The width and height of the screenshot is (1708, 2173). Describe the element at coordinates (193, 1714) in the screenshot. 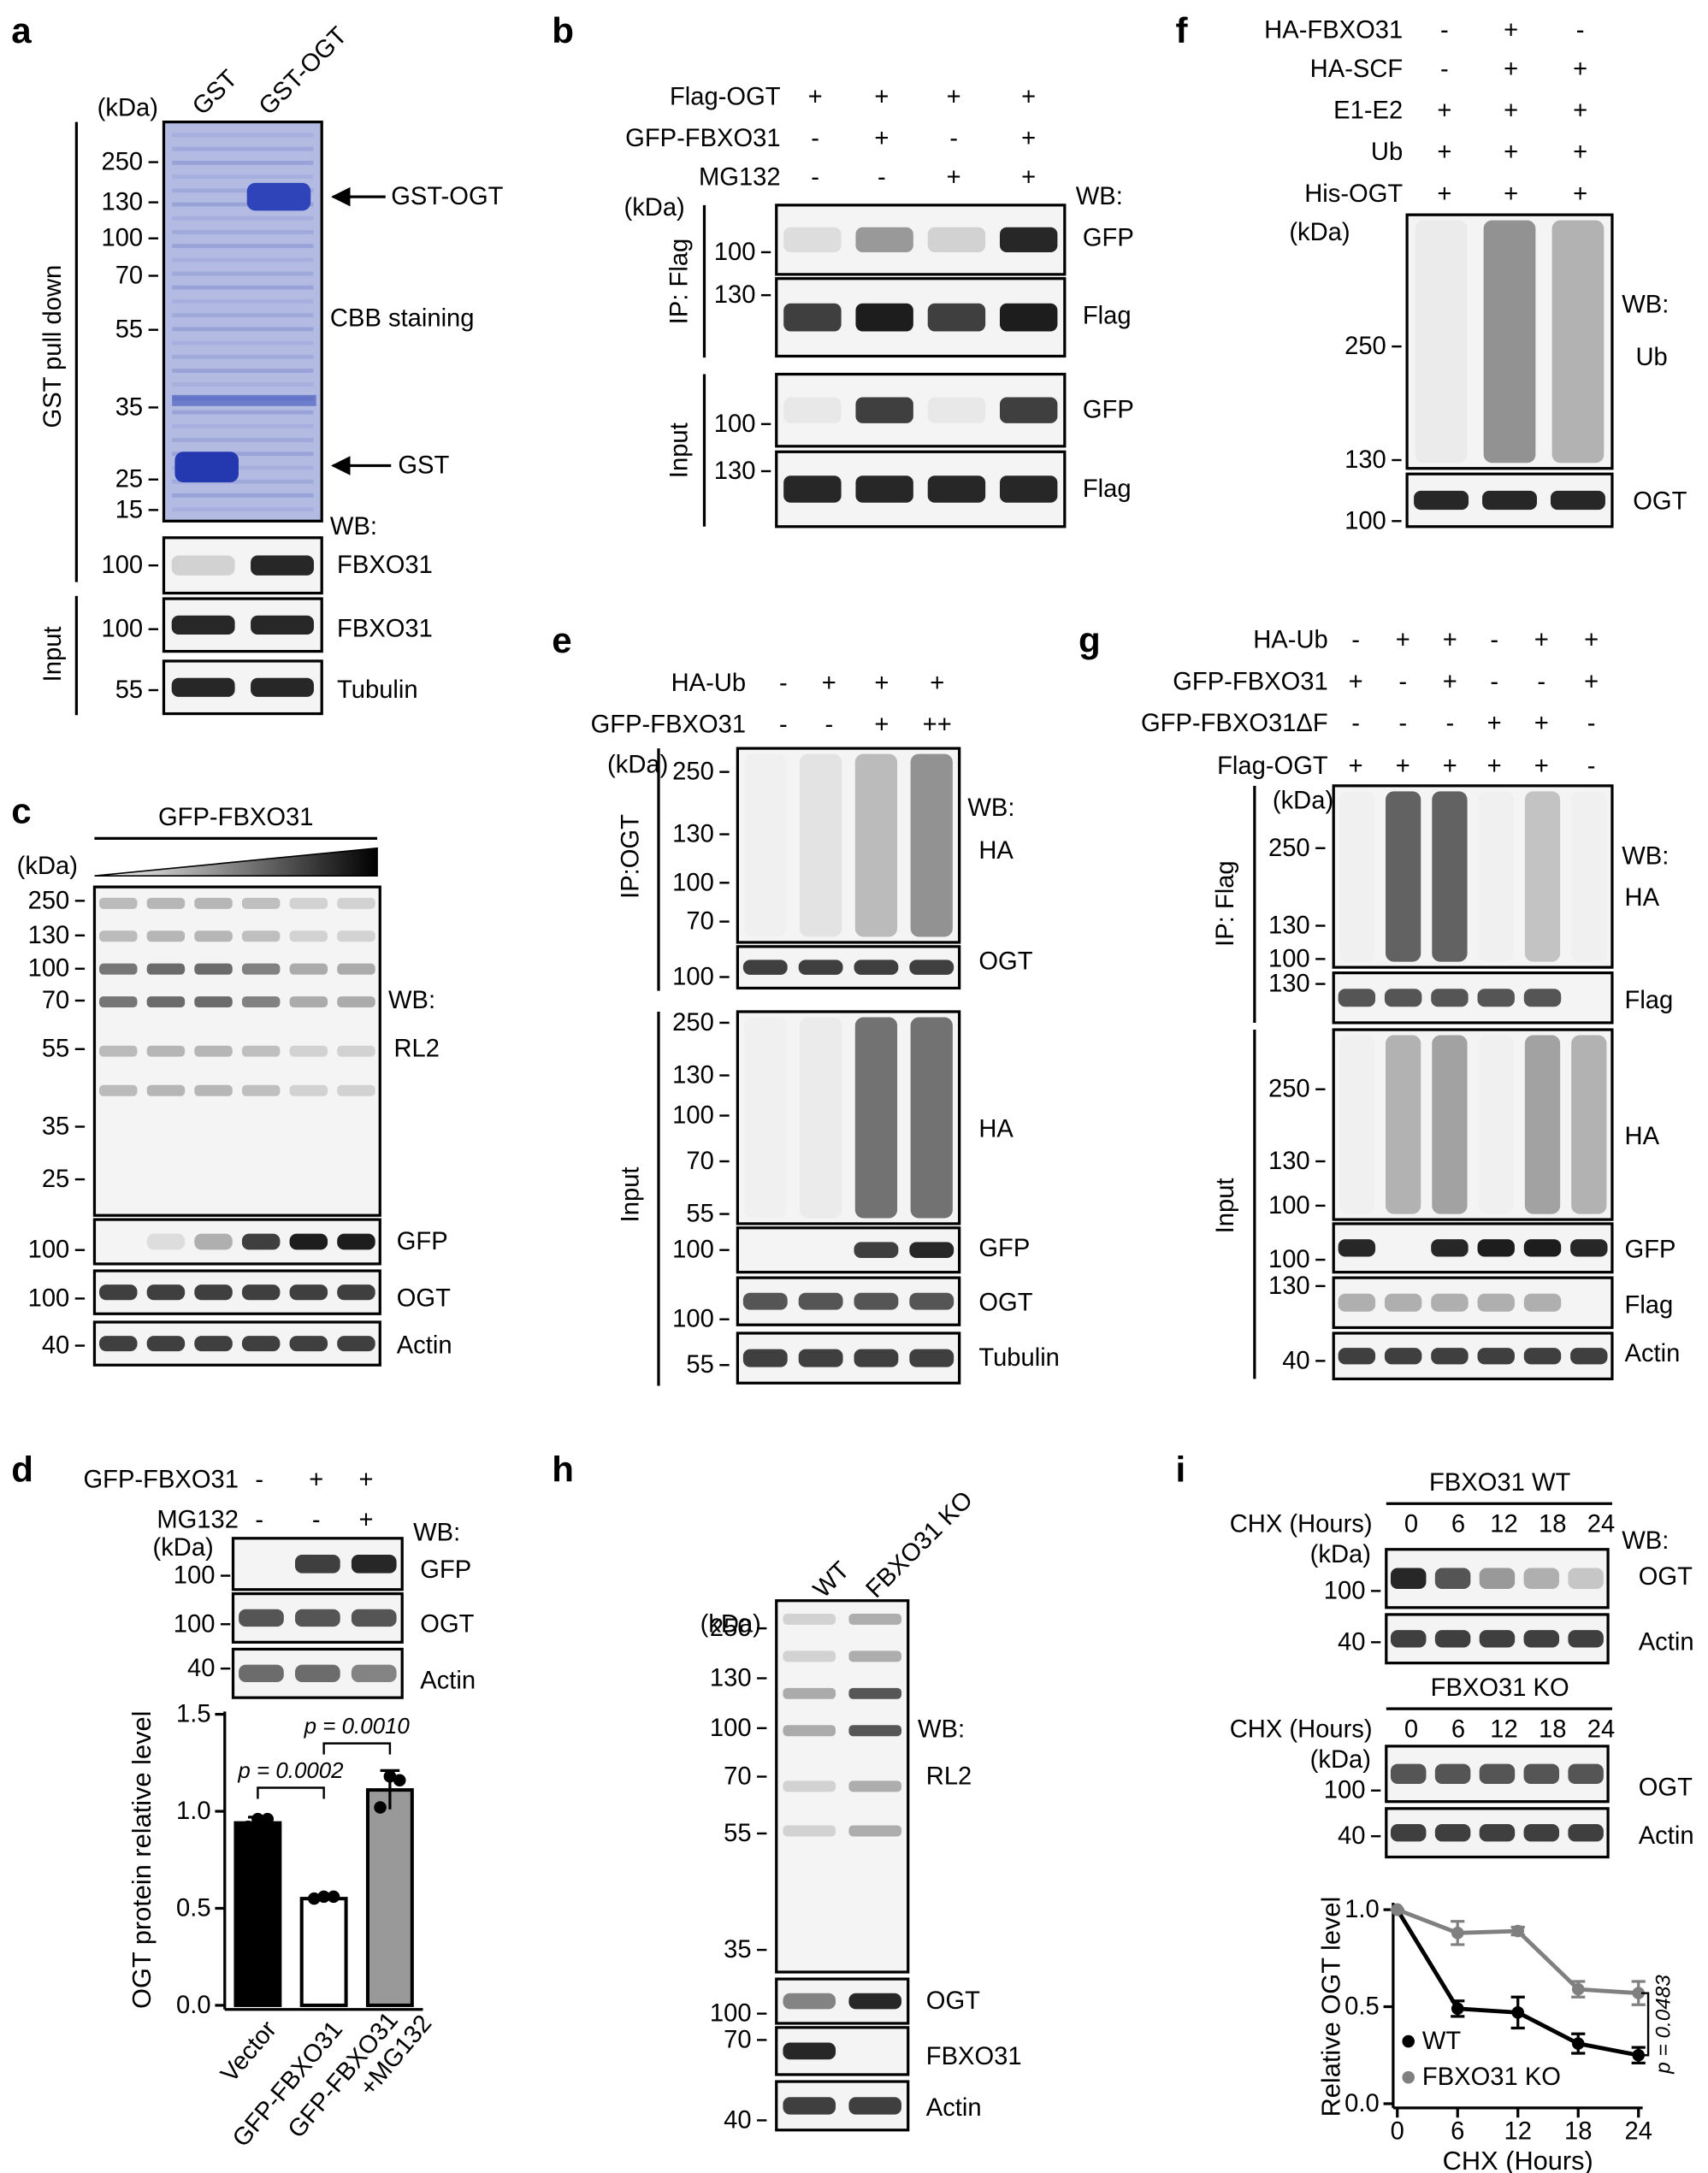

I see `y-tick-label: 1.5` at that location.